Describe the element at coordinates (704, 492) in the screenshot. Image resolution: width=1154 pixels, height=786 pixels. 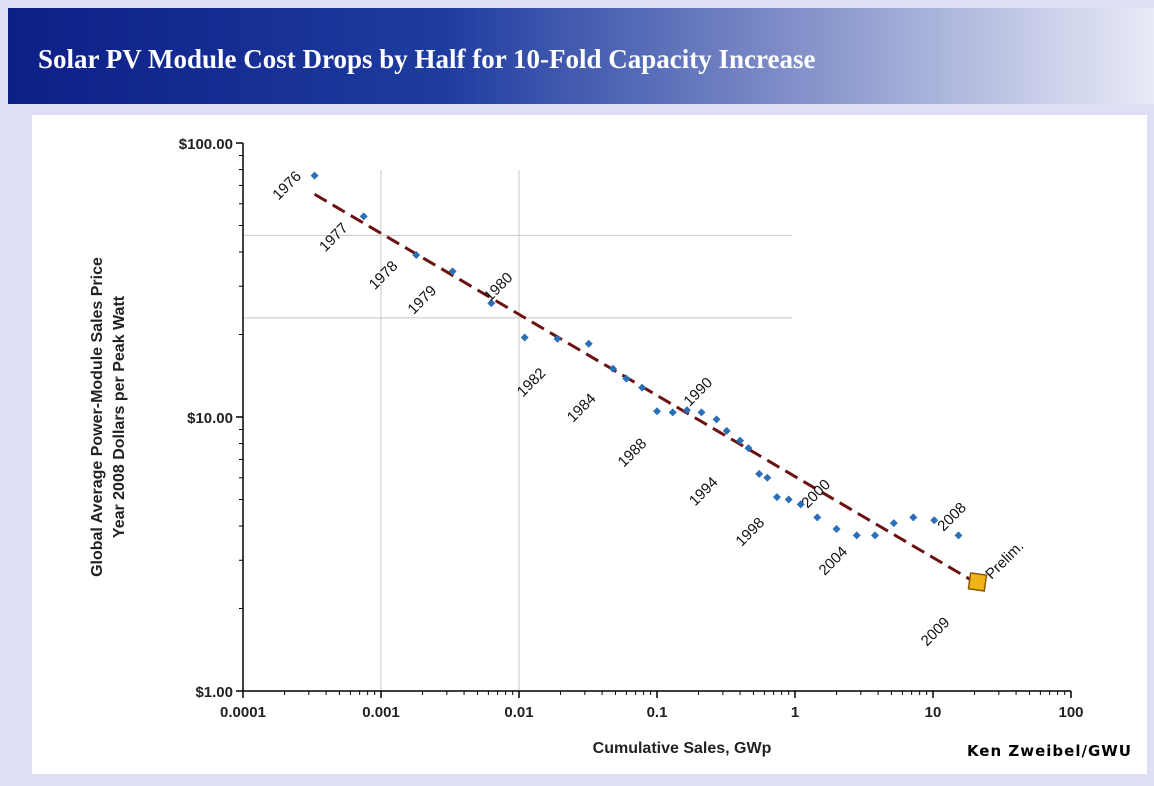
I see `year-label: 1994` at that location.